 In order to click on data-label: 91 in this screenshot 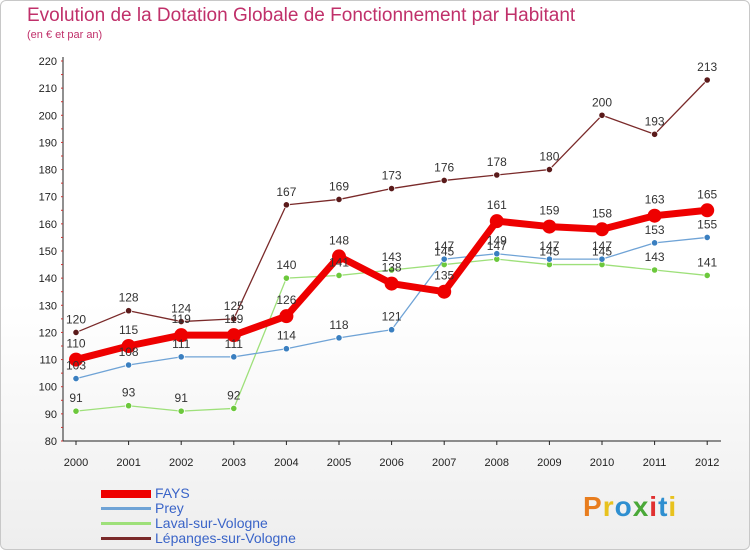, I will do `click(76, 398)`.